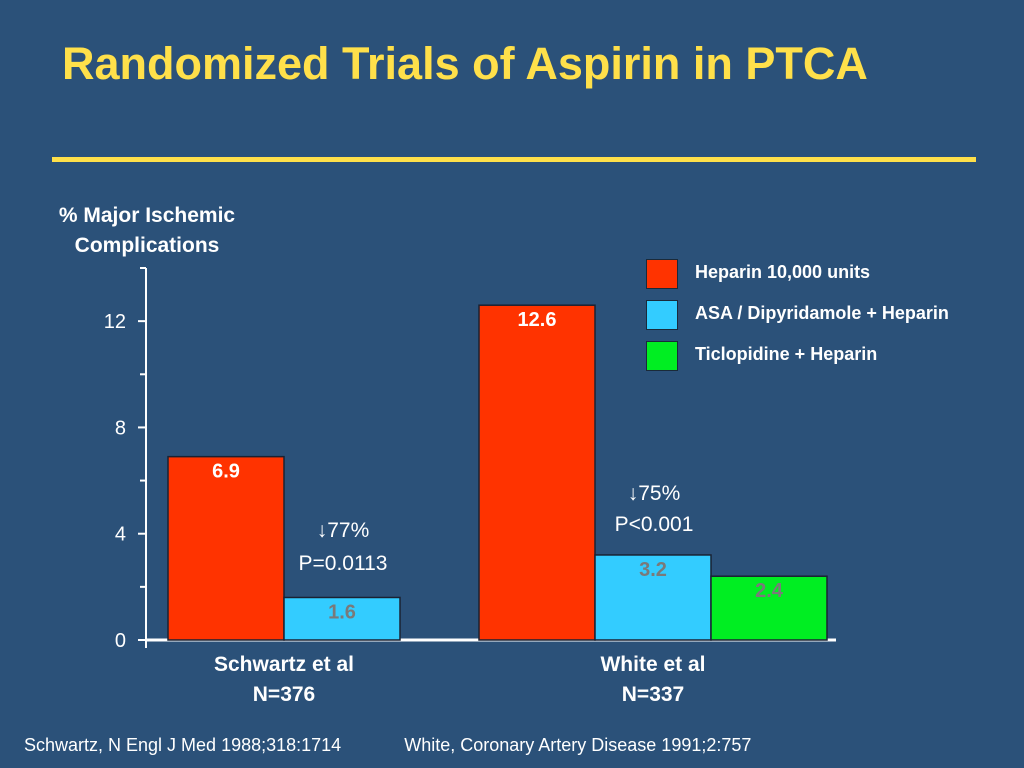 The image size is (1024, 768). Describe the element at coordinates (653, 570) in the screenshot. I see `data-label: 3.2` at that location.